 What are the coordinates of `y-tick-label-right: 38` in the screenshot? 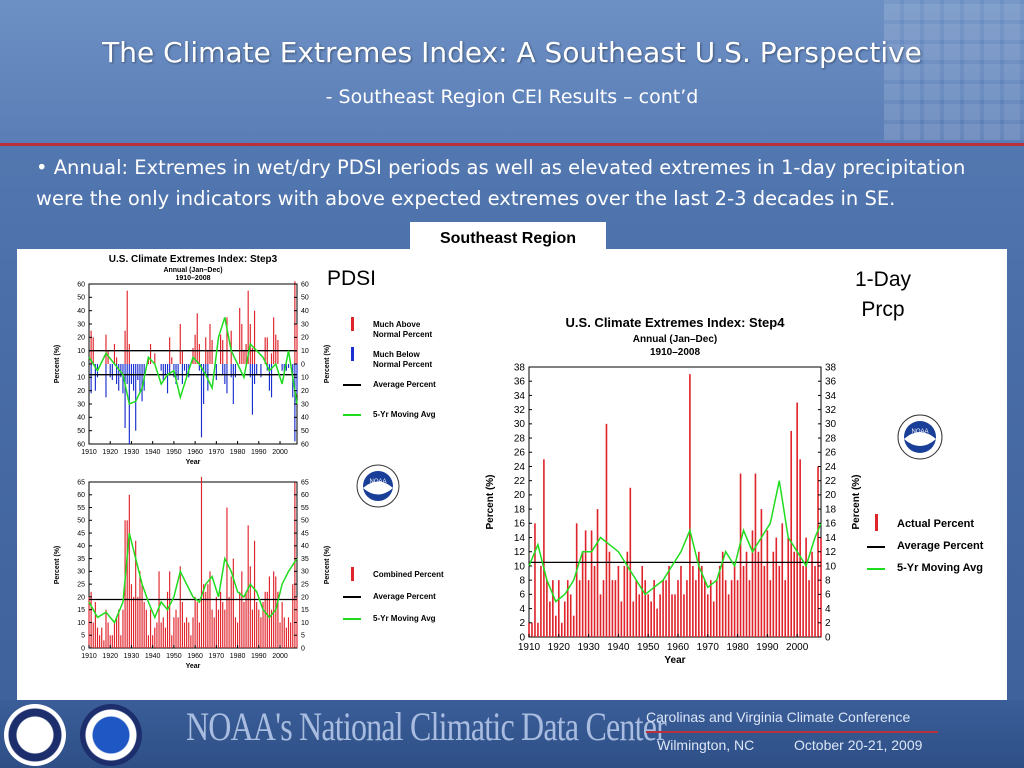 It's located at (831, 367).